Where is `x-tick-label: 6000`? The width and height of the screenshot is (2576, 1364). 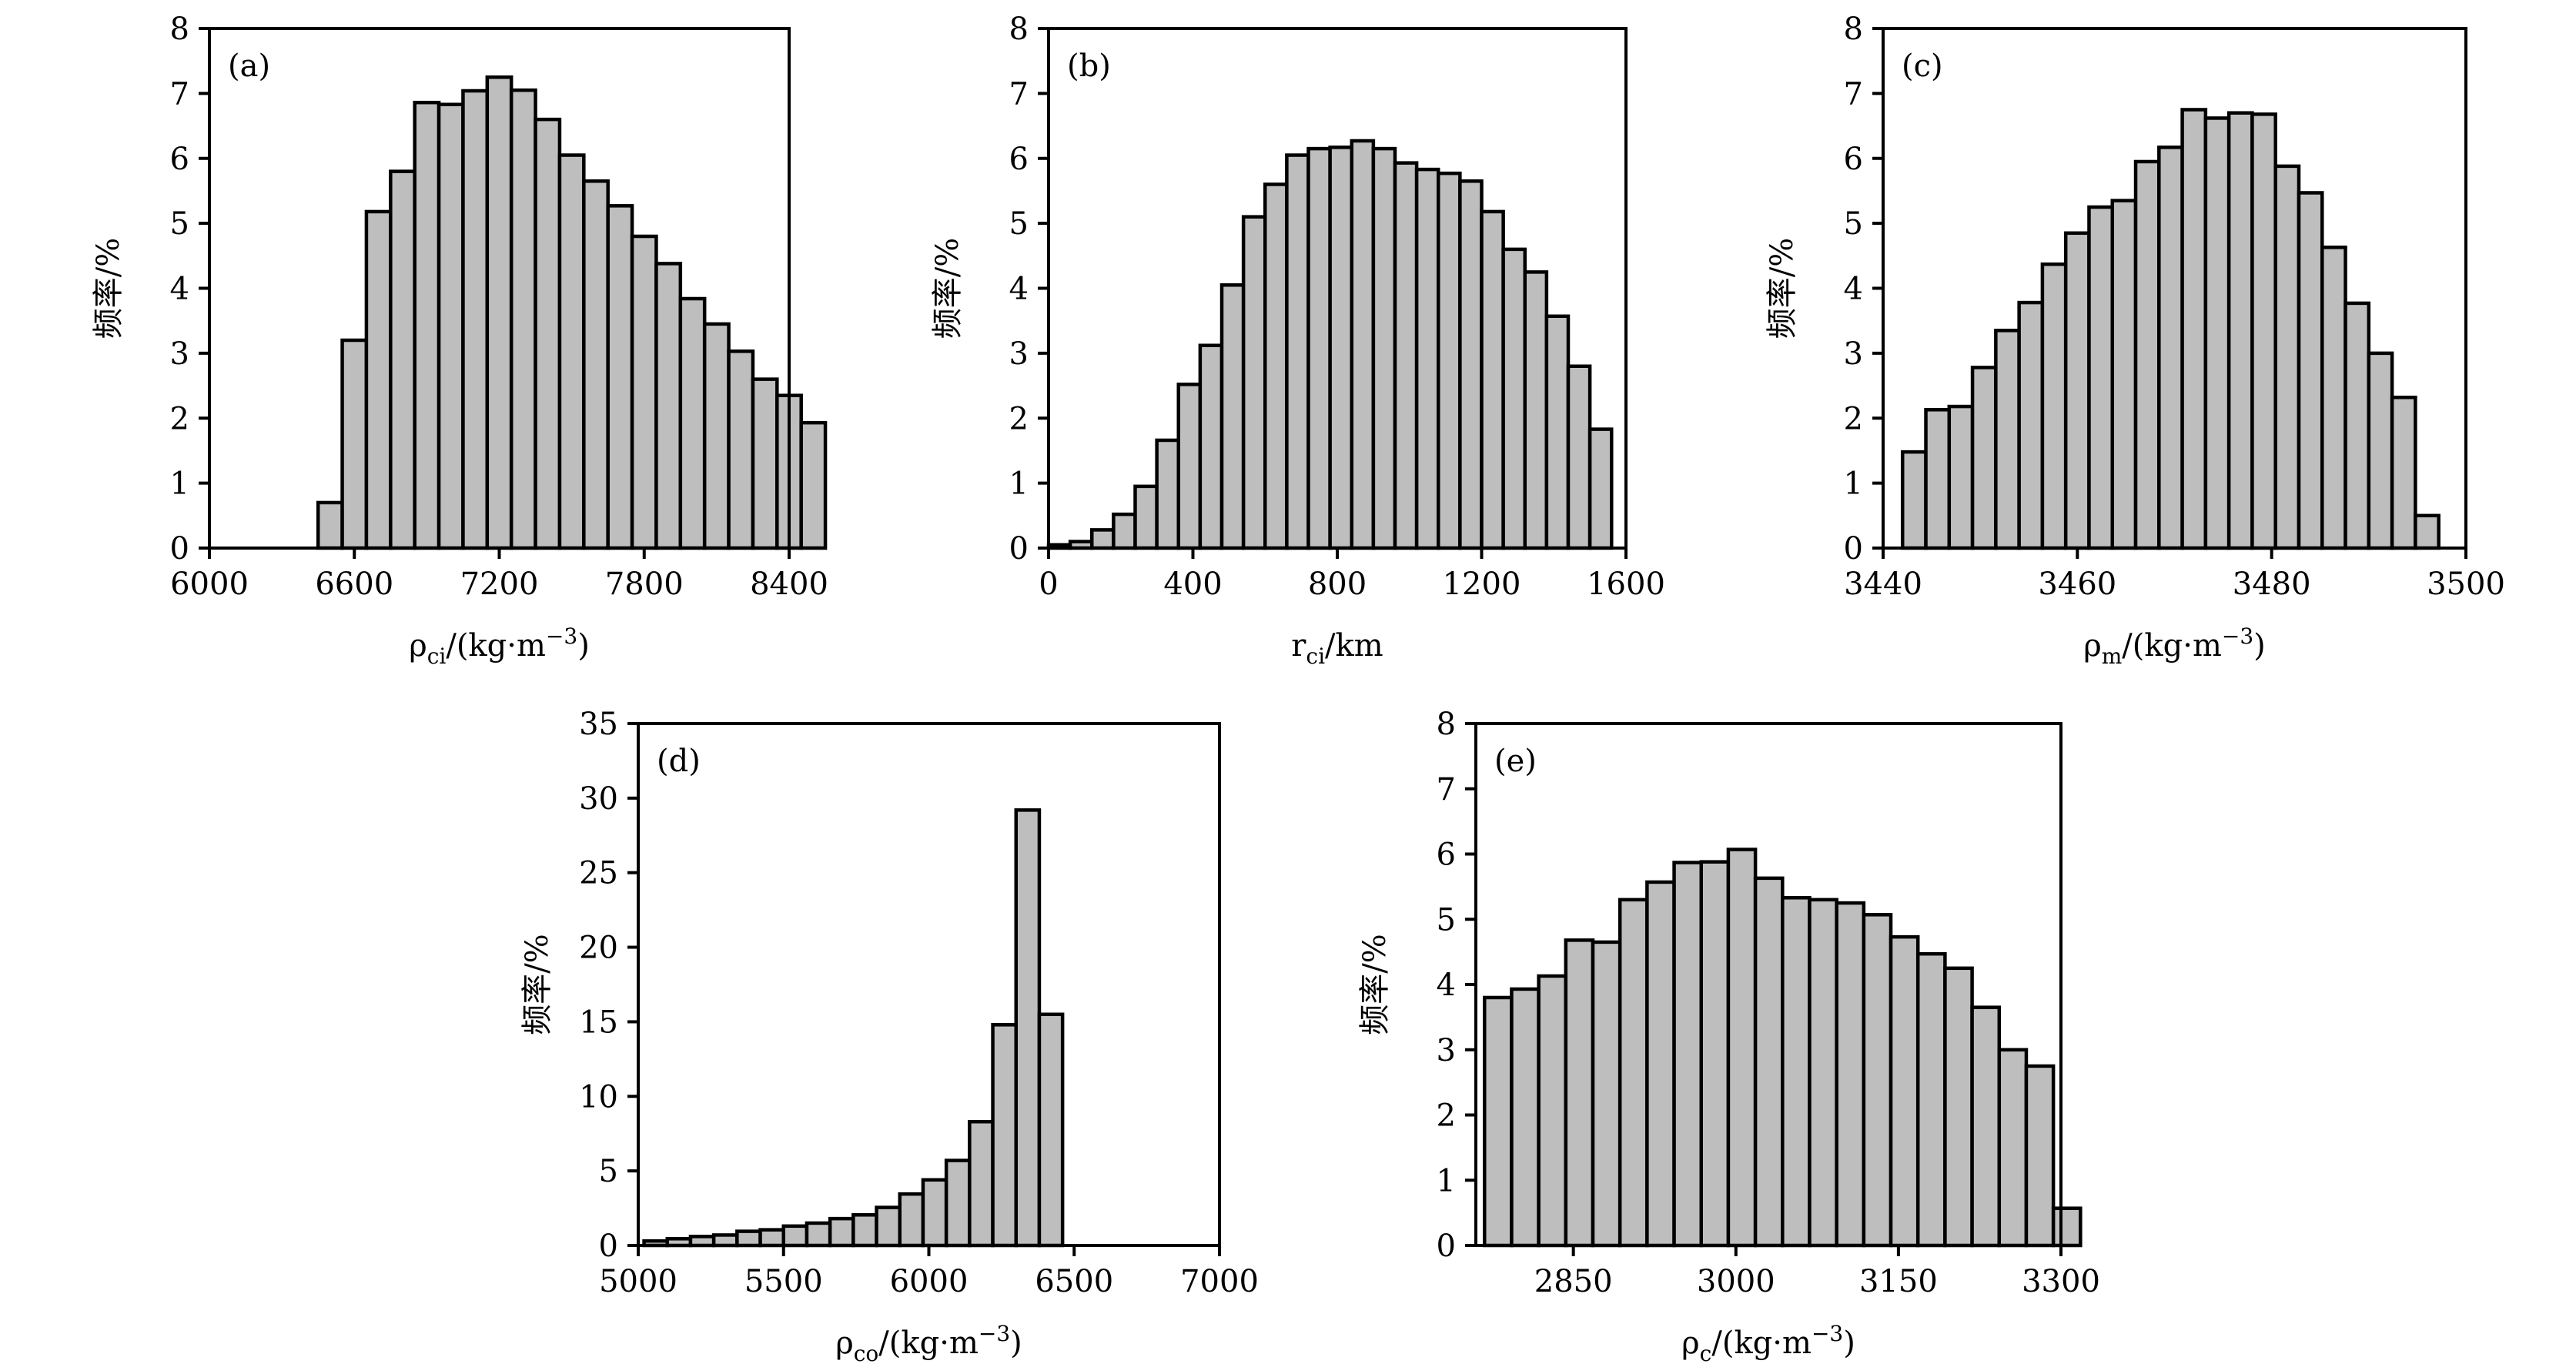 x-tick-label: 6000 is located at coordinates (210, 584).